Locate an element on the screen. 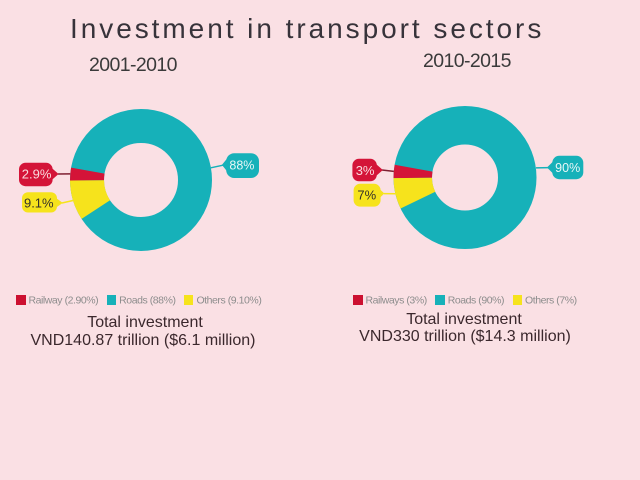 Image resolution: width=640 pixels, height=480 pixels. svg-text: 90% is located at coordinates (567, 168).